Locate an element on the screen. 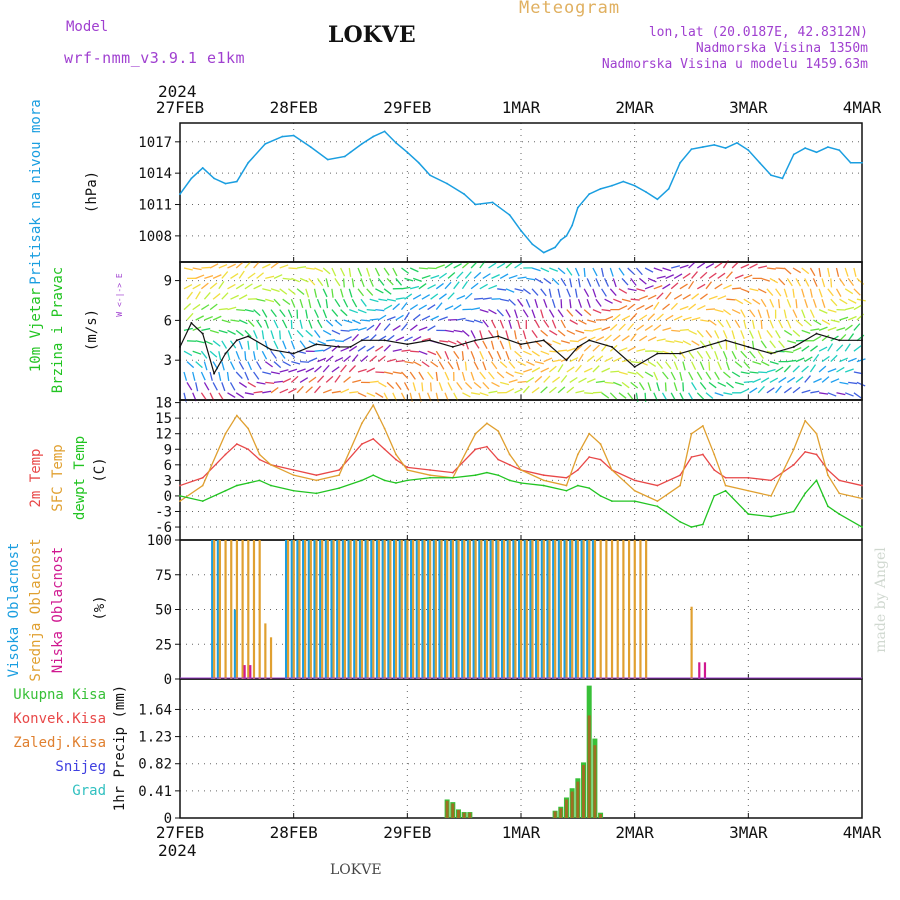  panel-4: 0 0.41 0.82 1.23 1.64 is located at coordinates (500, 752).